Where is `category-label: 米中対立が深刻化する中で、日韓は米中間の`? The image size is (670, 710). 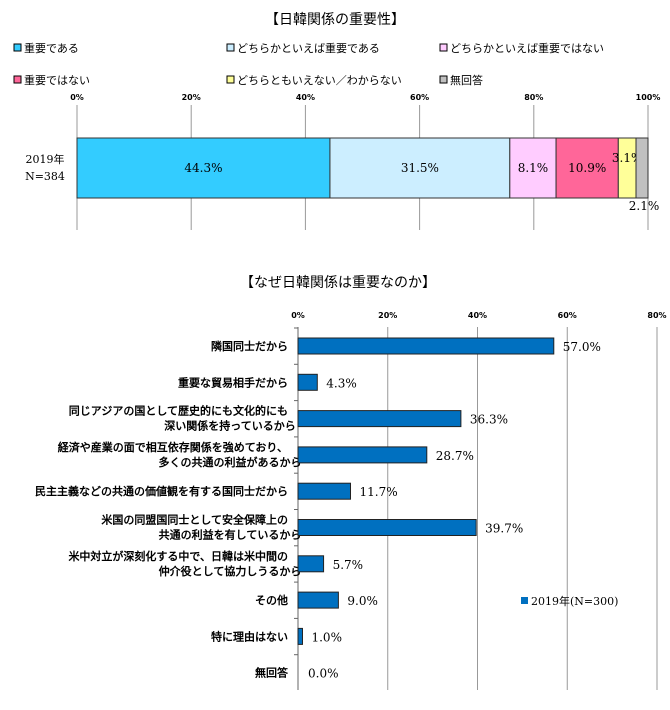
category-label: 米中対立が深刻化する中で、日韓は米中間の is located at coordinates (177, 556).